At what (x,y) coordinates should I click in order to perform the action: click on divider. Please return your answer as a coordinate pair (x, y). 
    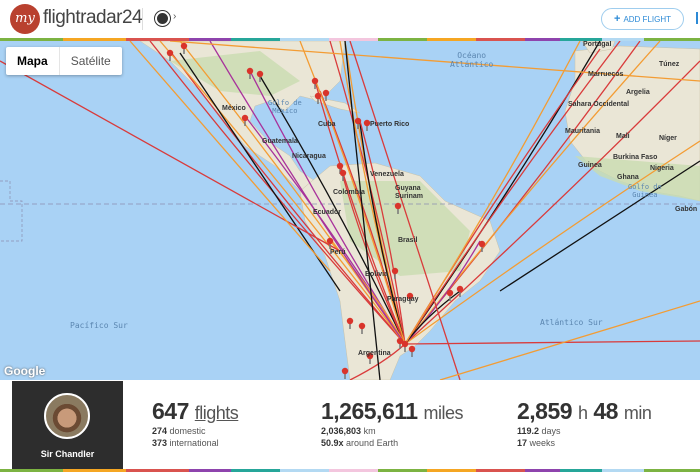
    Looking at the image, I should click on (142, 19).